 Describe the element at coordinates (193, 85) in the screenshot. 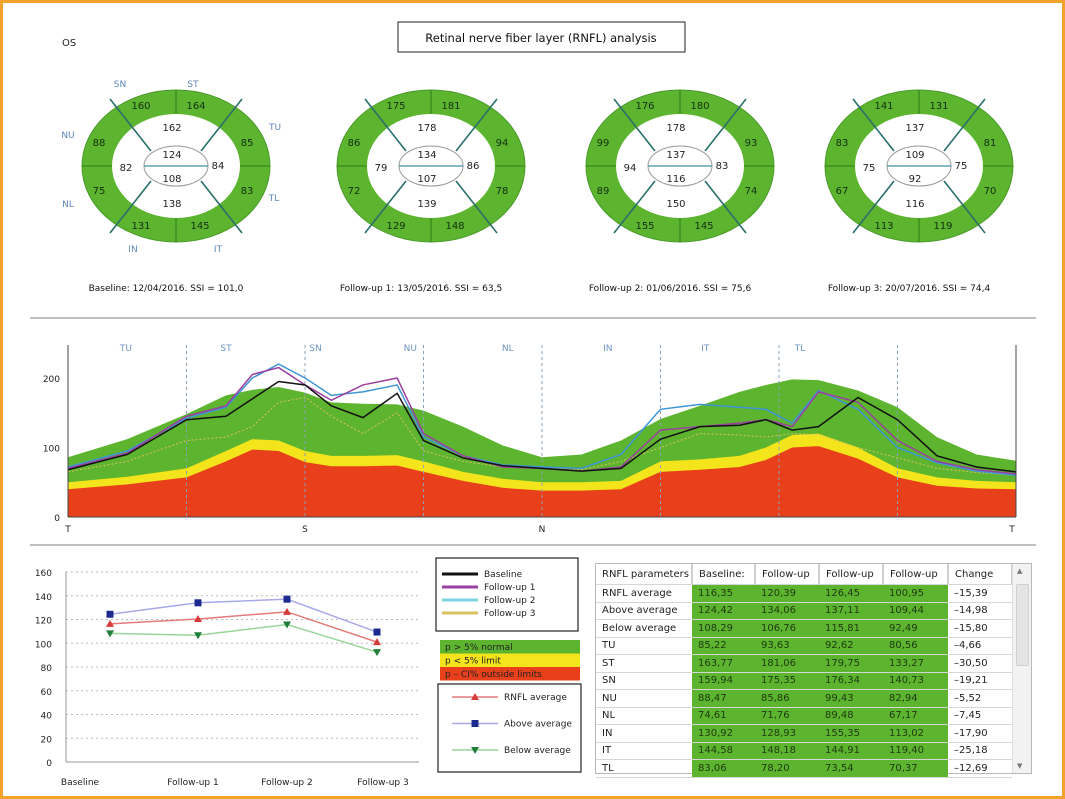

I see `sector-label-st: ST` at that location.